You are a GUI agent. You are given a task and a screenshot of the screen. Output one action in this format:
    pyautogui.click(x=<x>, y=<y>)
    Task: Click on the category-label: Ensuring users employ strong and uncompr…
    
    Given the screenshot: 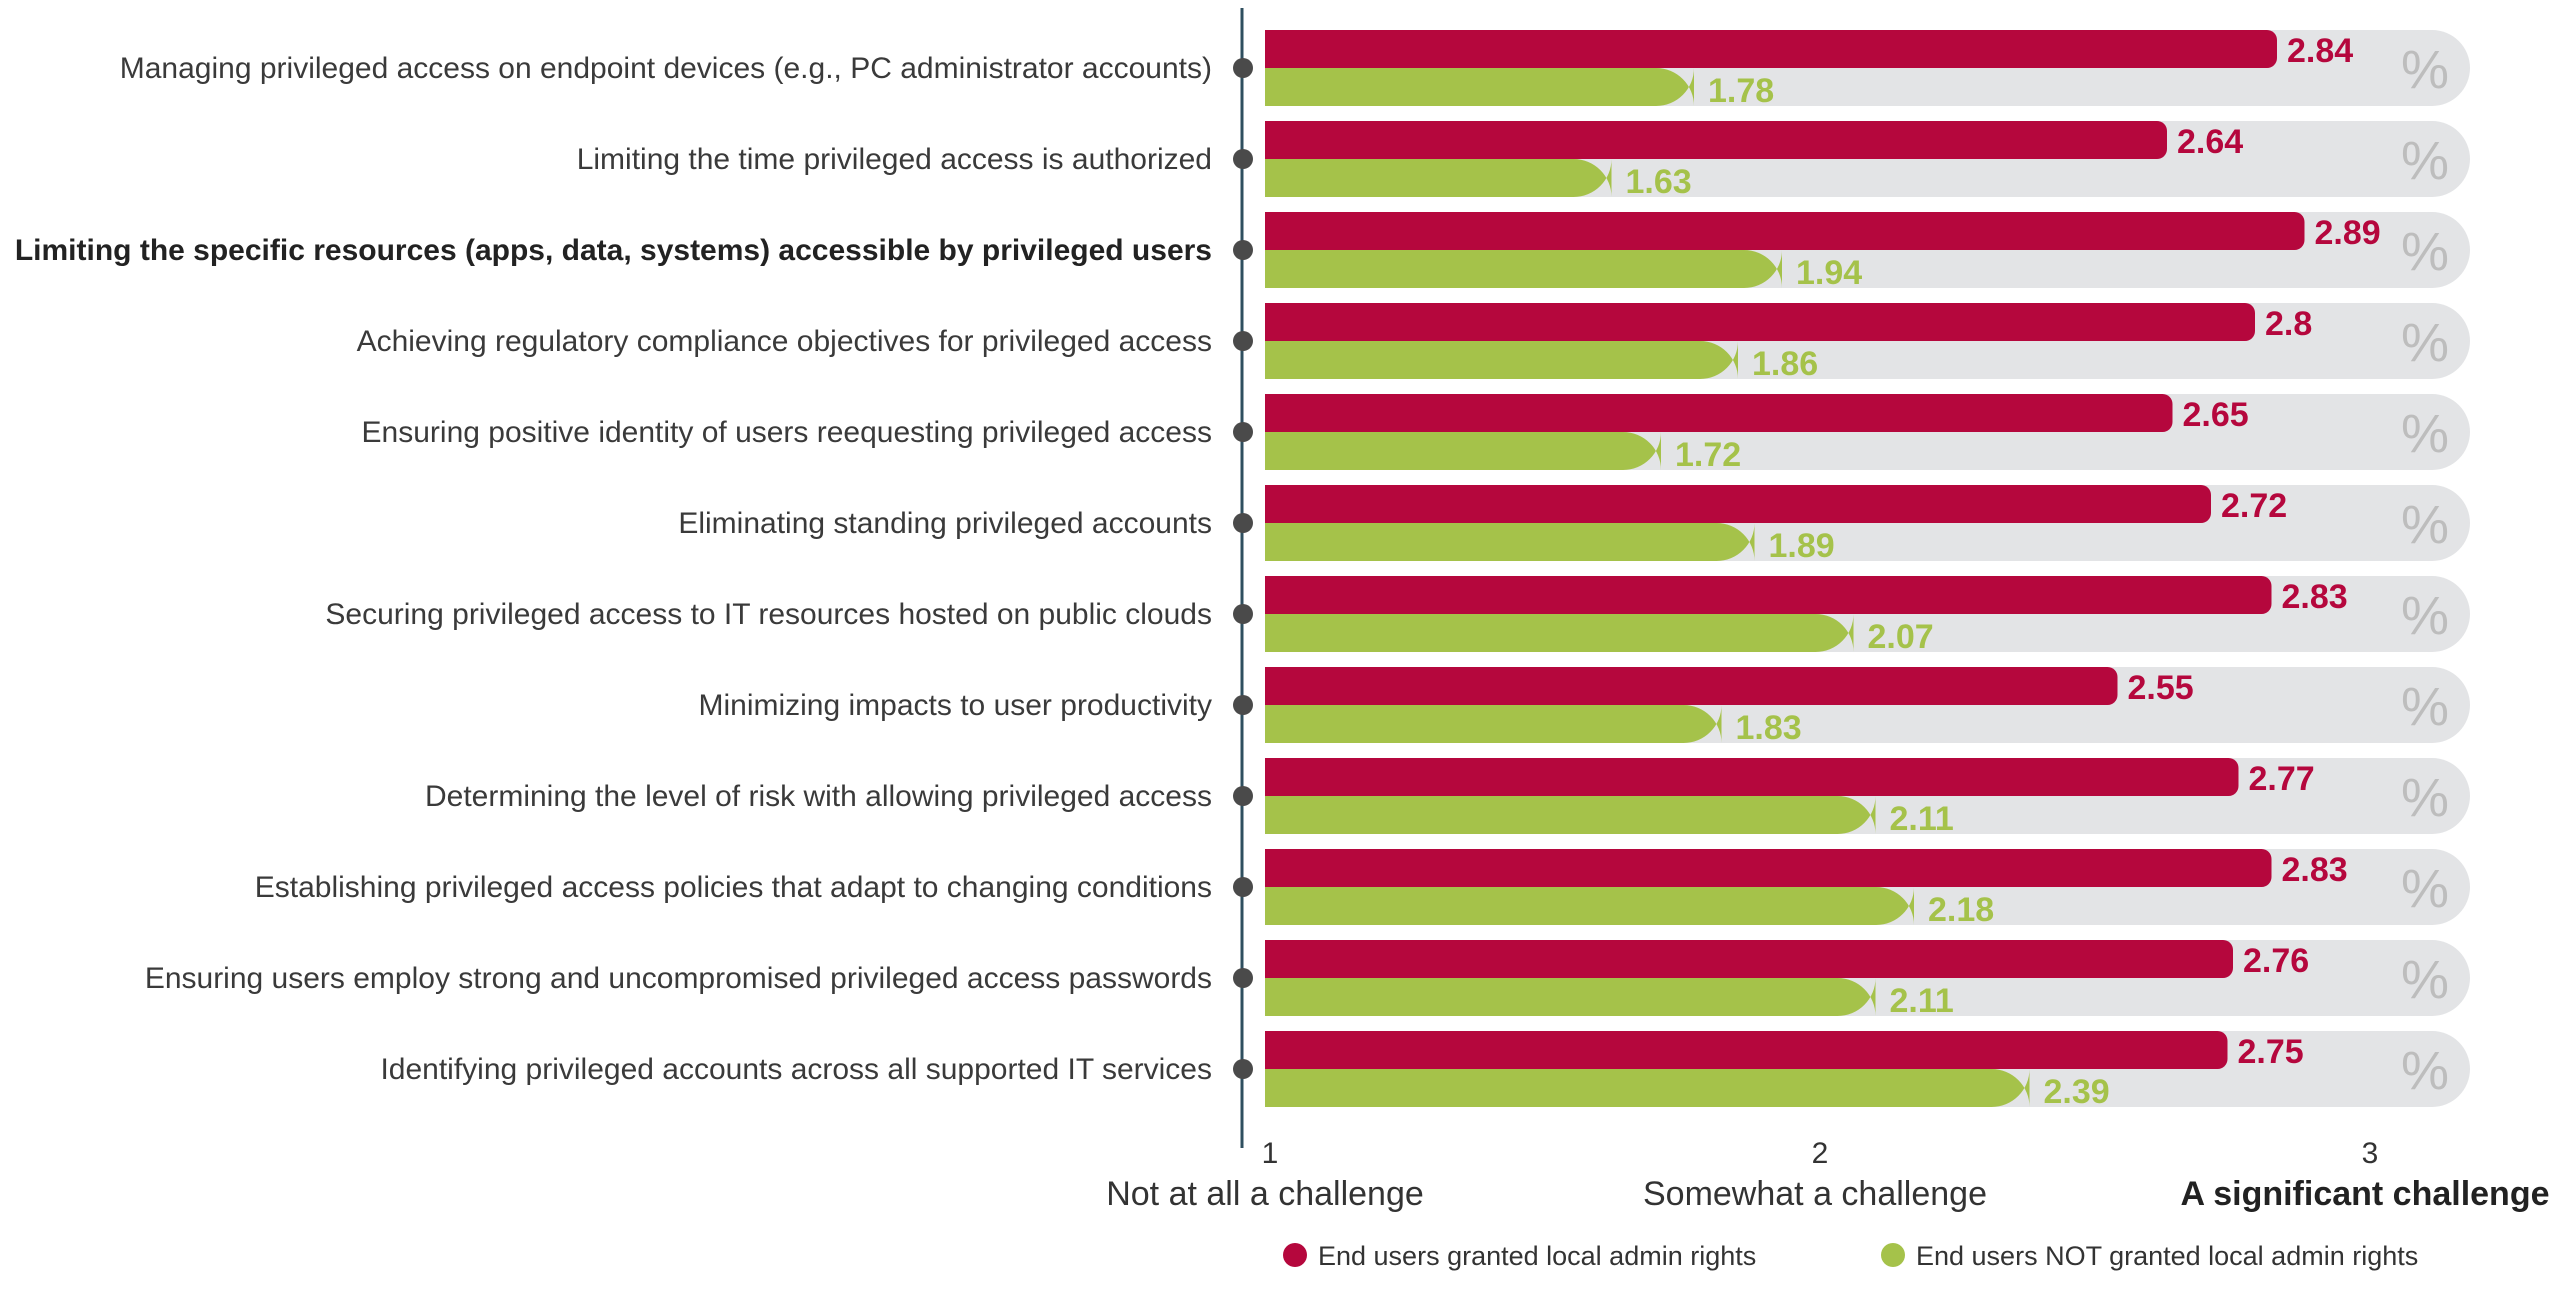 What is the action you would take?
    pyautogui.click(x=678, y=978)
    